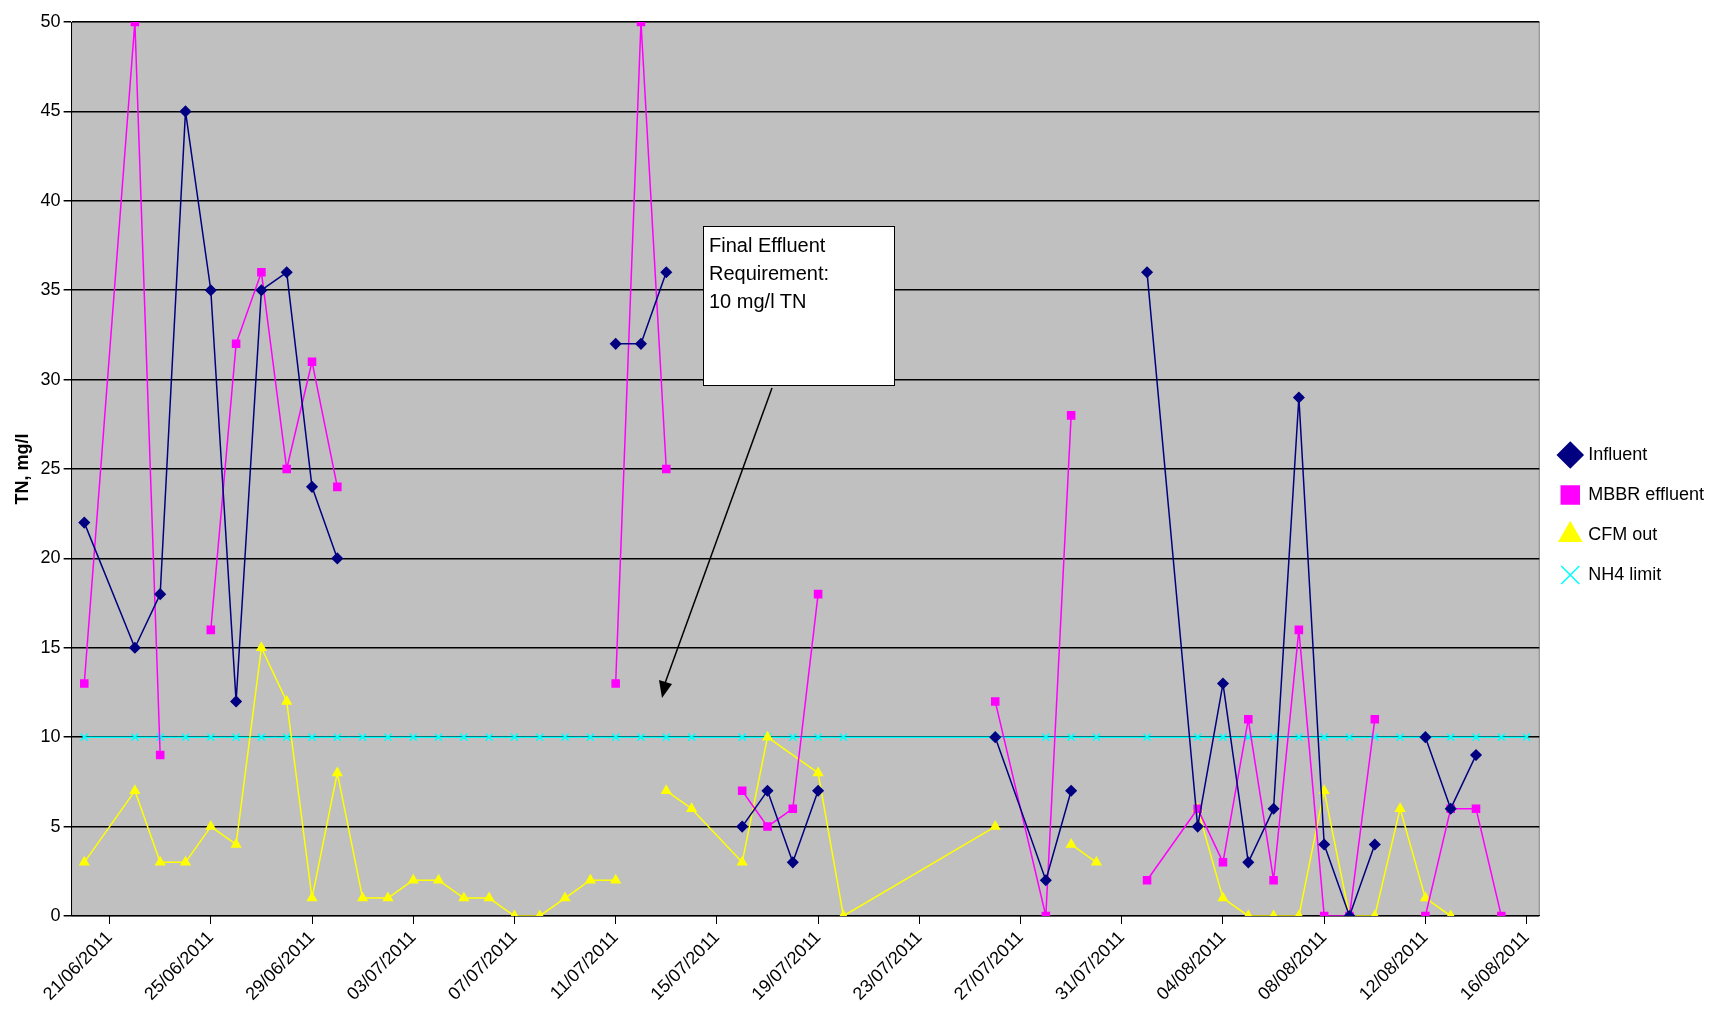 Image resolution: width=1729 pixels, height=1018 pixels. What do you see at coordinates (50, 289) in the screenshot?
I see `y-tick-label: 35` at bounding box center [50, 289].